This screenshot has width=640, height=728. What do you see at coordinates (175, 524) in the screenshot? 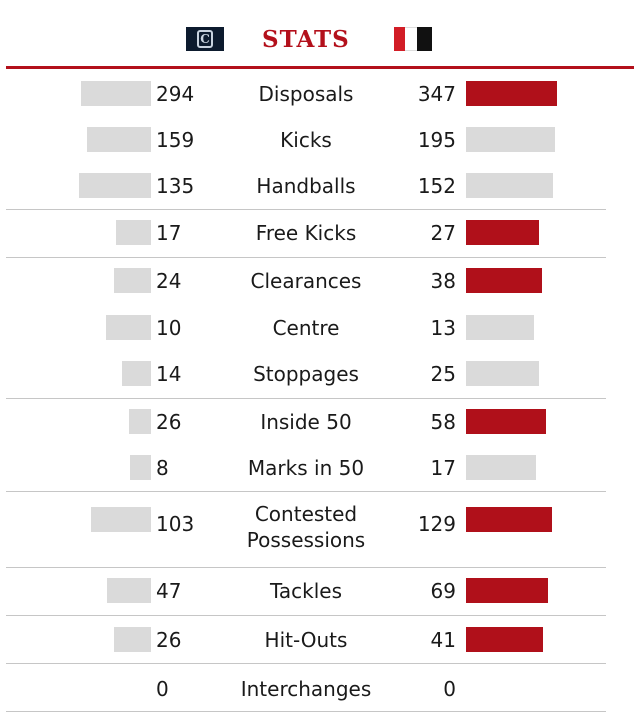
I see `left-team-value: 103` at bounding box center [175, 524].